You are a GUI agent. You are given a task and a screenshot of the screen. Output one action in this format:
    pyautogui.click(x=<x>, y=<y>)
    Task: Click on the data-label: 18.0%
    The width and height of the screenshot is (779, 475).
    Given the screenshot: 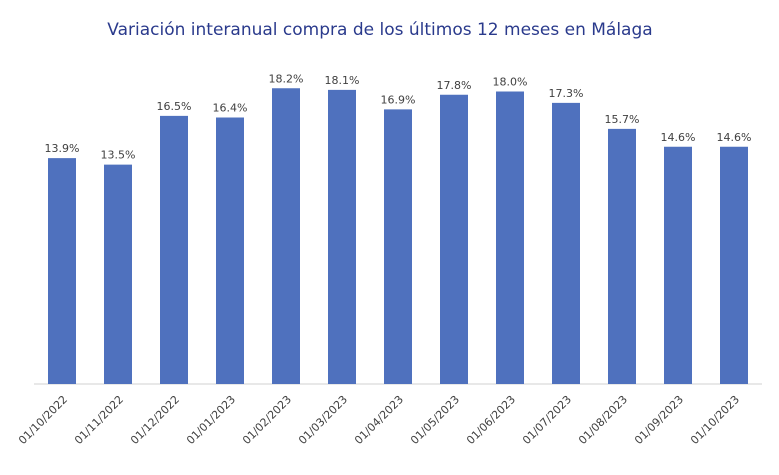 What is the action you would take?
    pyautogui.click(x=510, y=82)
    